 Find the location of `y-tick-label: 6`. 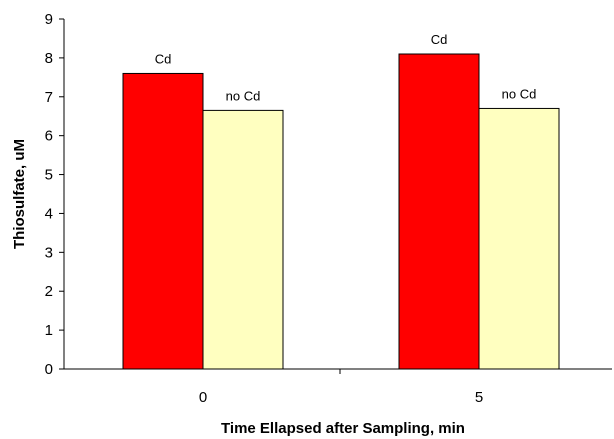

y-tick-label: 6 is located at coordinates (49, 136).